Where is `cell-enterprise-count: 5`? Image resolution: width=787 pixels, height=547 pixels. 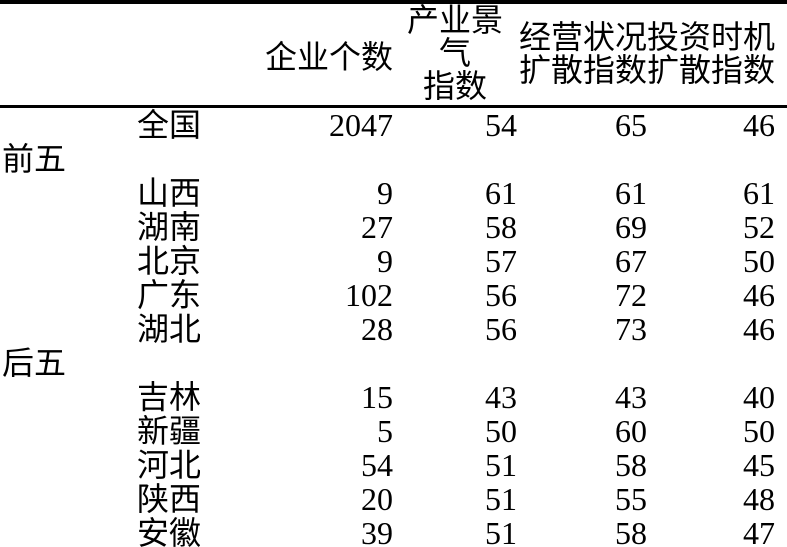
cell-enterprise-count: 5 is located at coordinates (385, 431).